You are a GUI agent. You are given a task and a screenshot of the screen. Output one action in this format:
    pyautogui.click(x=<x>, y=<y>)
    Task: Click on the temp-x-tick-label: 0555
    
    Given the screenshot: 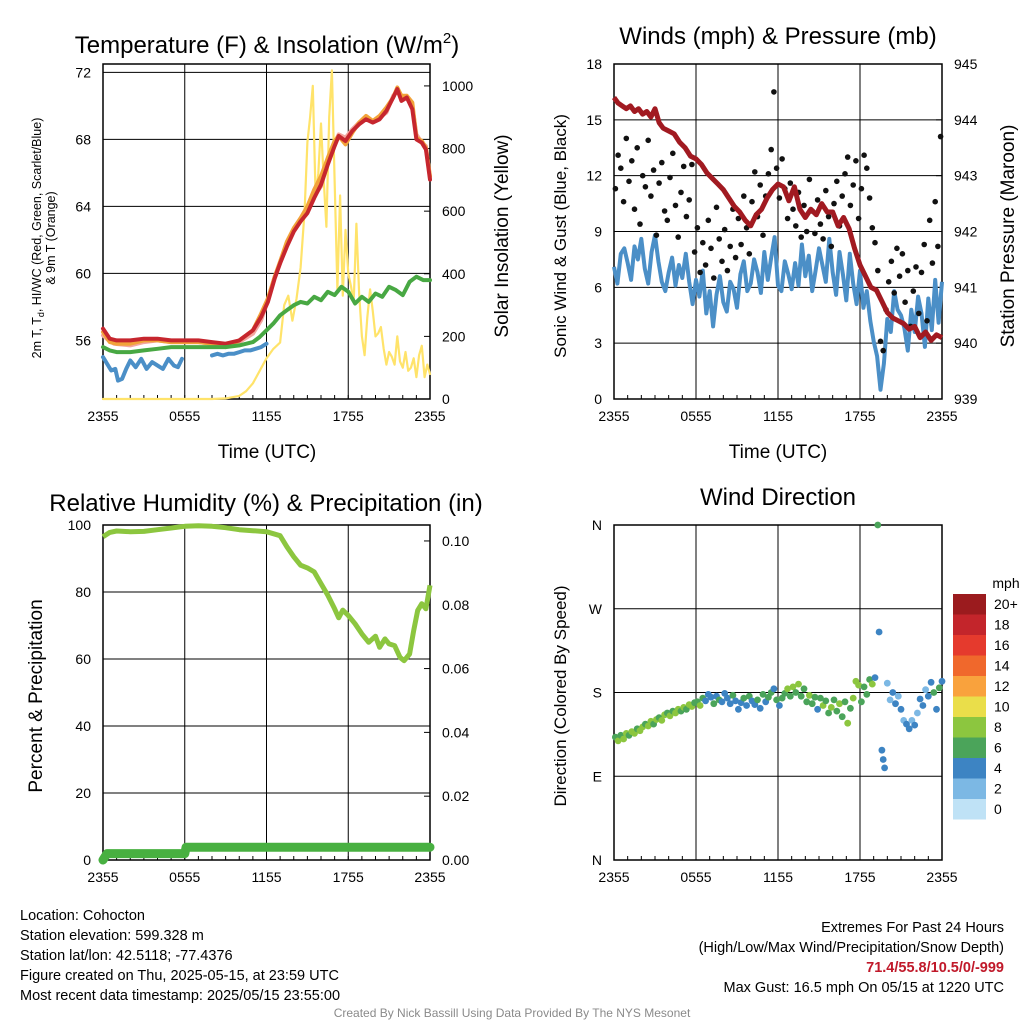 What is the action you would take?
    pyautogui.click(x=184, y=416)
    